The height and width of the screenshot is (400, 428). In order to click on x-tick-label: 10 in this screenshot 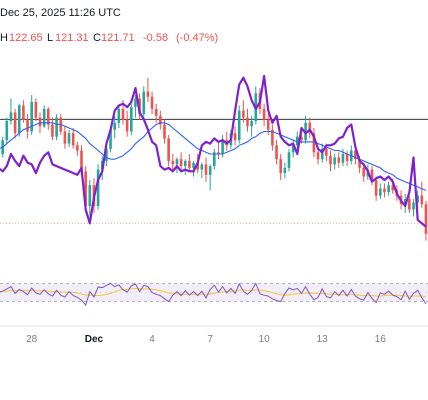, I will do `click(265, 339)`.